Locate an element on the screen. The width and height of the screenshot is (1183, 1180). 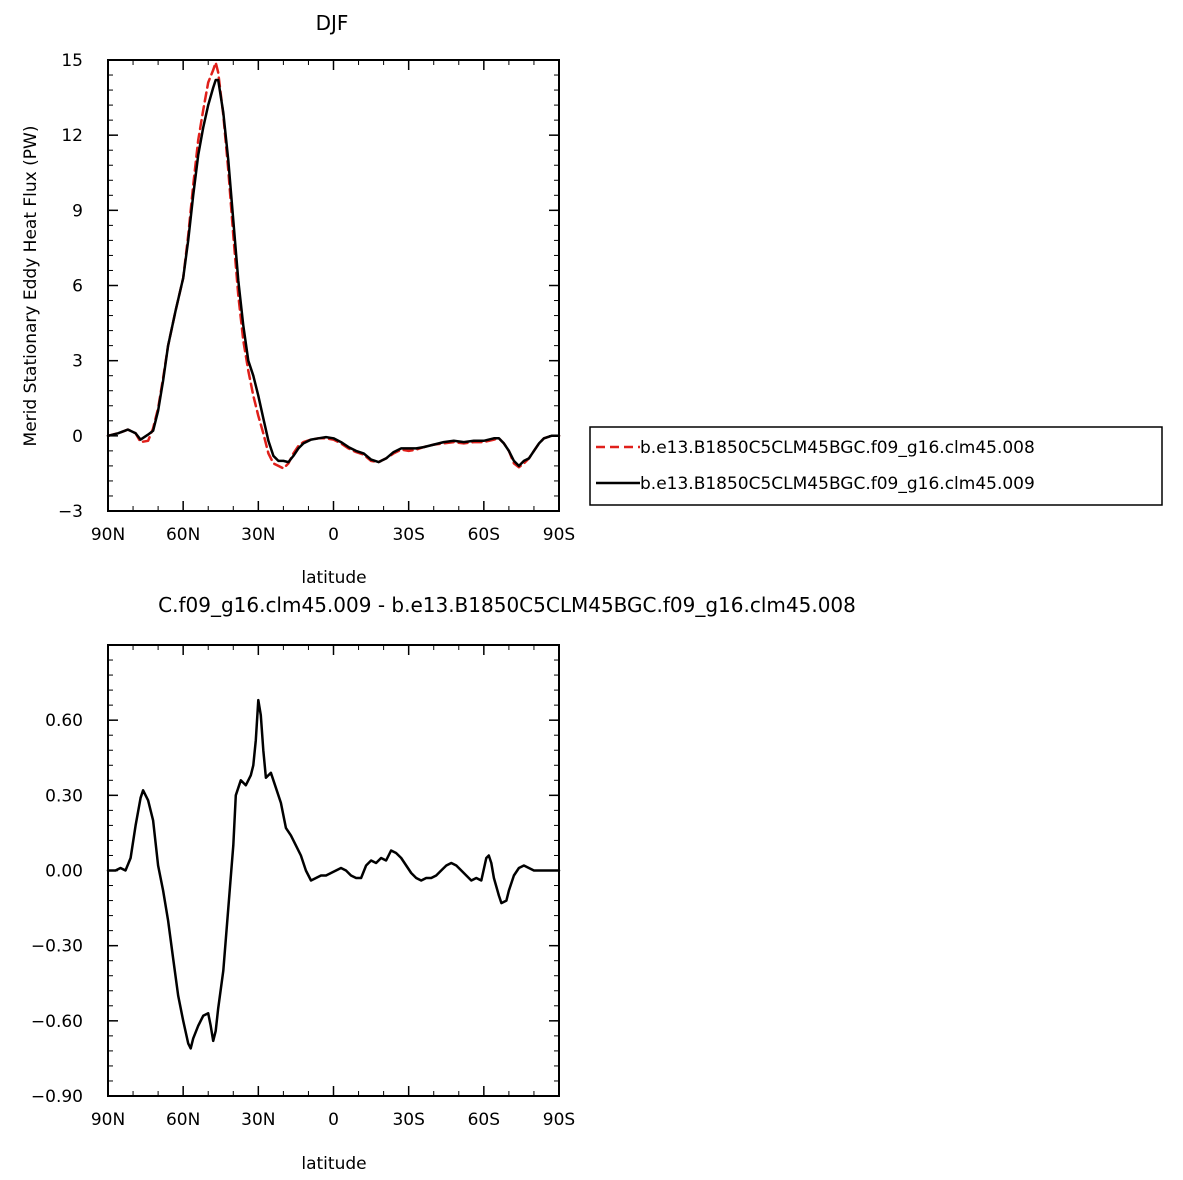
series-line-dashed-red is located at coordinates (333, 265).